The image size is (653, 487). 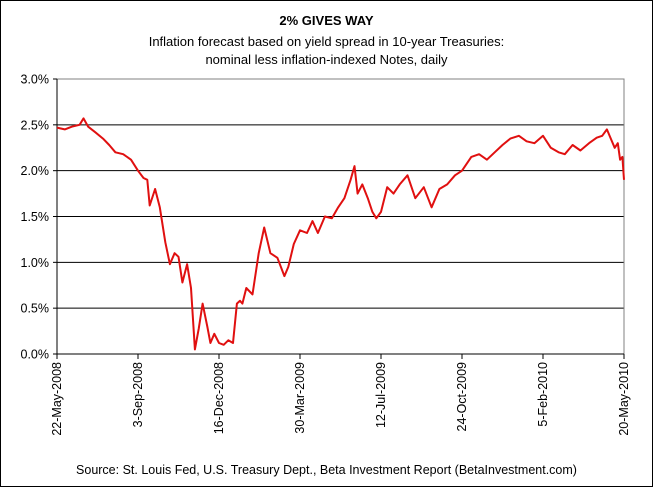 What do you see at coordinates (462, 397) in the screenshot?
I see `x-tick-label: 24-Oct-2009` at bounding box center [462, 397].